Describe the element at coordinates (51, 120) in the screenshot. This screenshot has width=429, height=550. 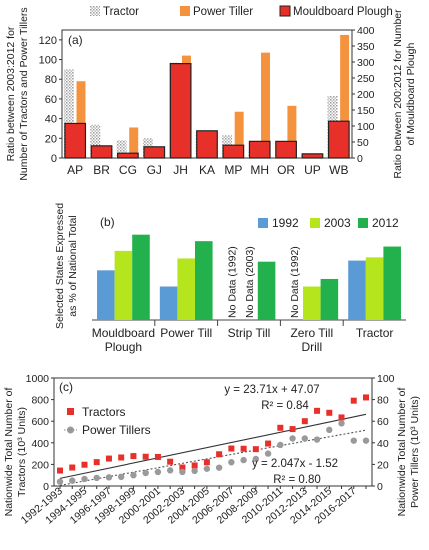
I see `y-tick-label: 40` at that location.